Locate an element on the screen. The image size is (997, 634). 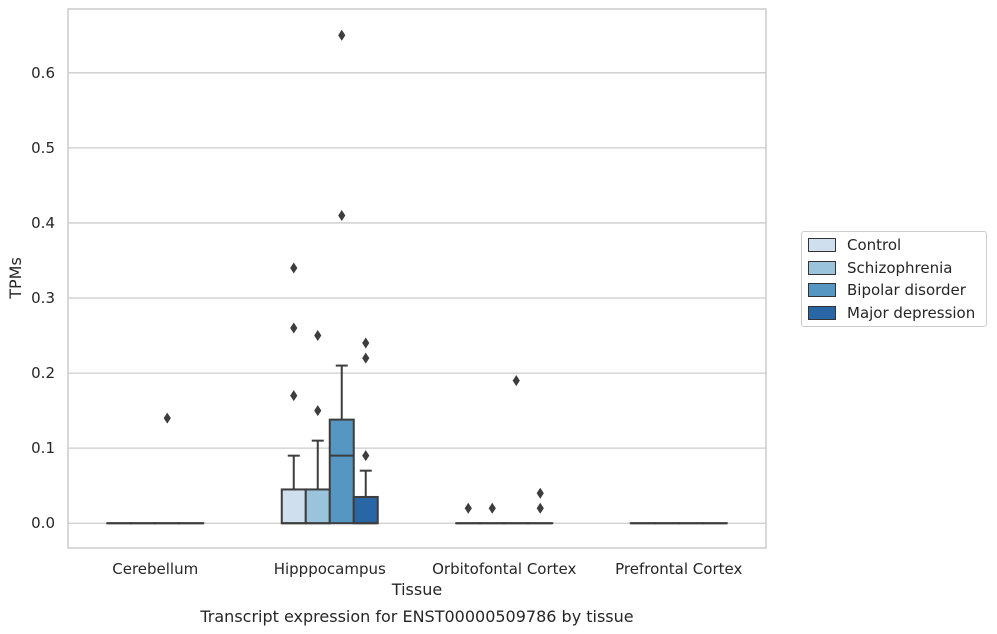
y-tick-label: 0.0 is located at coordinates (43, 523).